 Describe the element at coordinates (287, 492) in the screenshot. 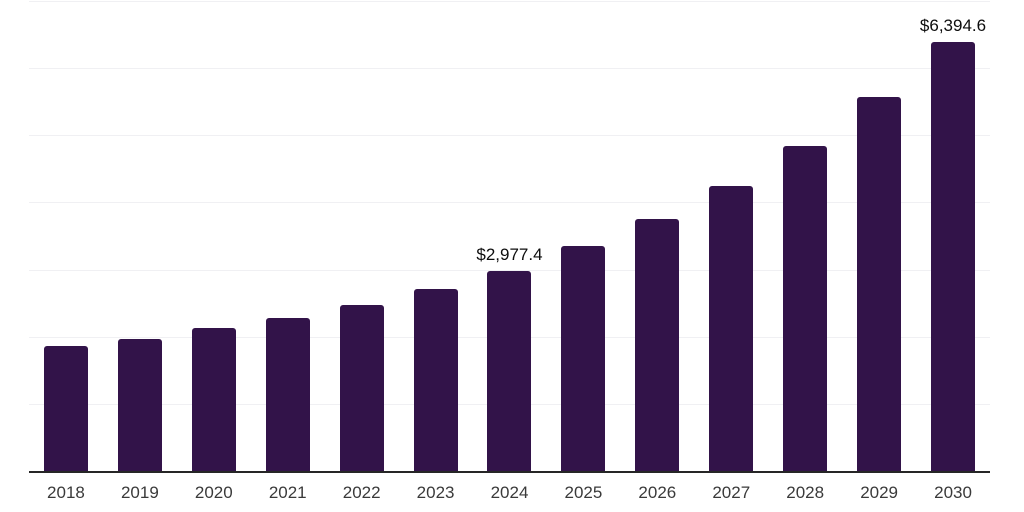

I see `x-tick-2021: 2021` at that location.